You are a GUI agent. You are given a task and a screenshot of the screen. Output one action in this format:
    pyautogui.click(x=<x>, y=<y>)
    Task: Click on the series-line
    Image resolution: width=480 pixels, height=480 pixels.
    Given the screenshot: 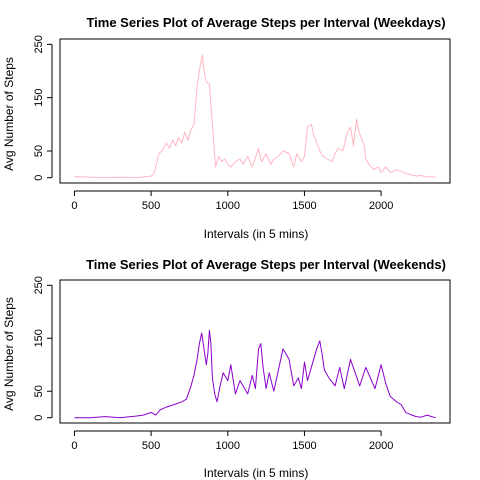 What is the action you would take?
    pyautogui.click(x=255, y=374)
    